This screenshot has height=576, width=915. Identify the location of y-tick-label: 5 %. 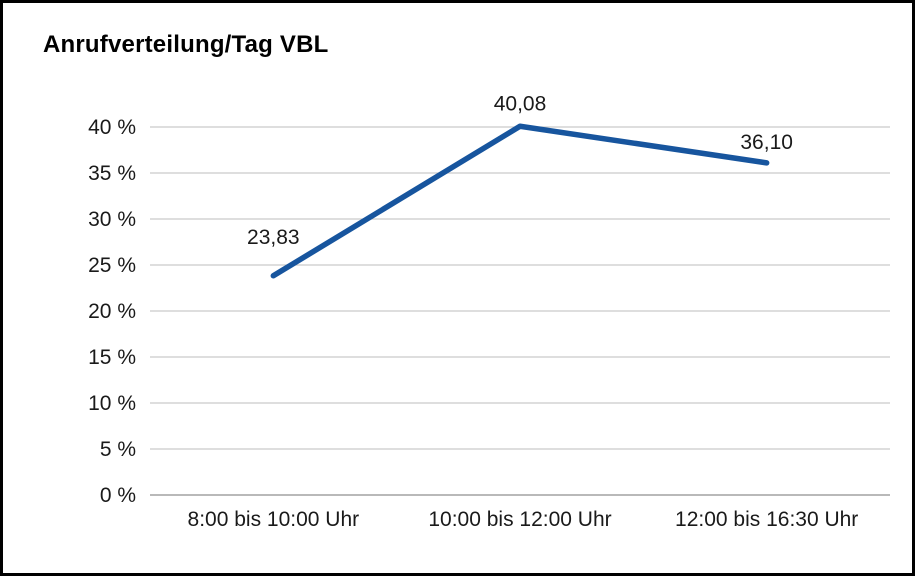
(118, 449).